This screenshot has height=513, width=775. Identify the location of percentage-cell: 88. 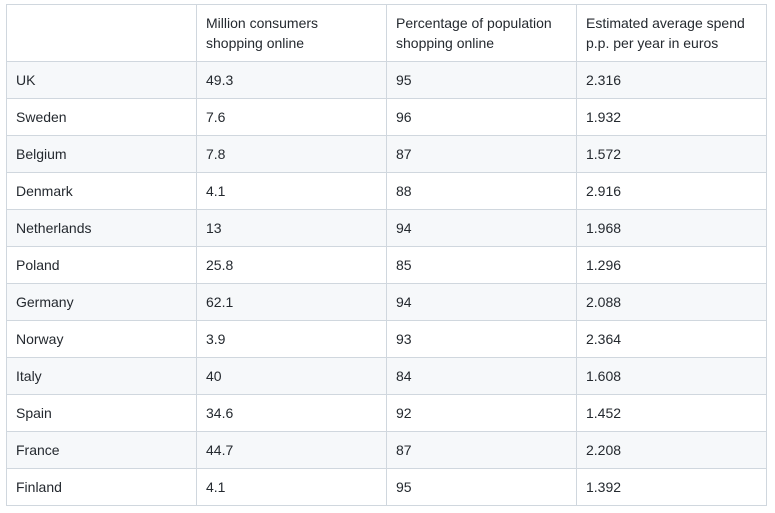
(481, 191).